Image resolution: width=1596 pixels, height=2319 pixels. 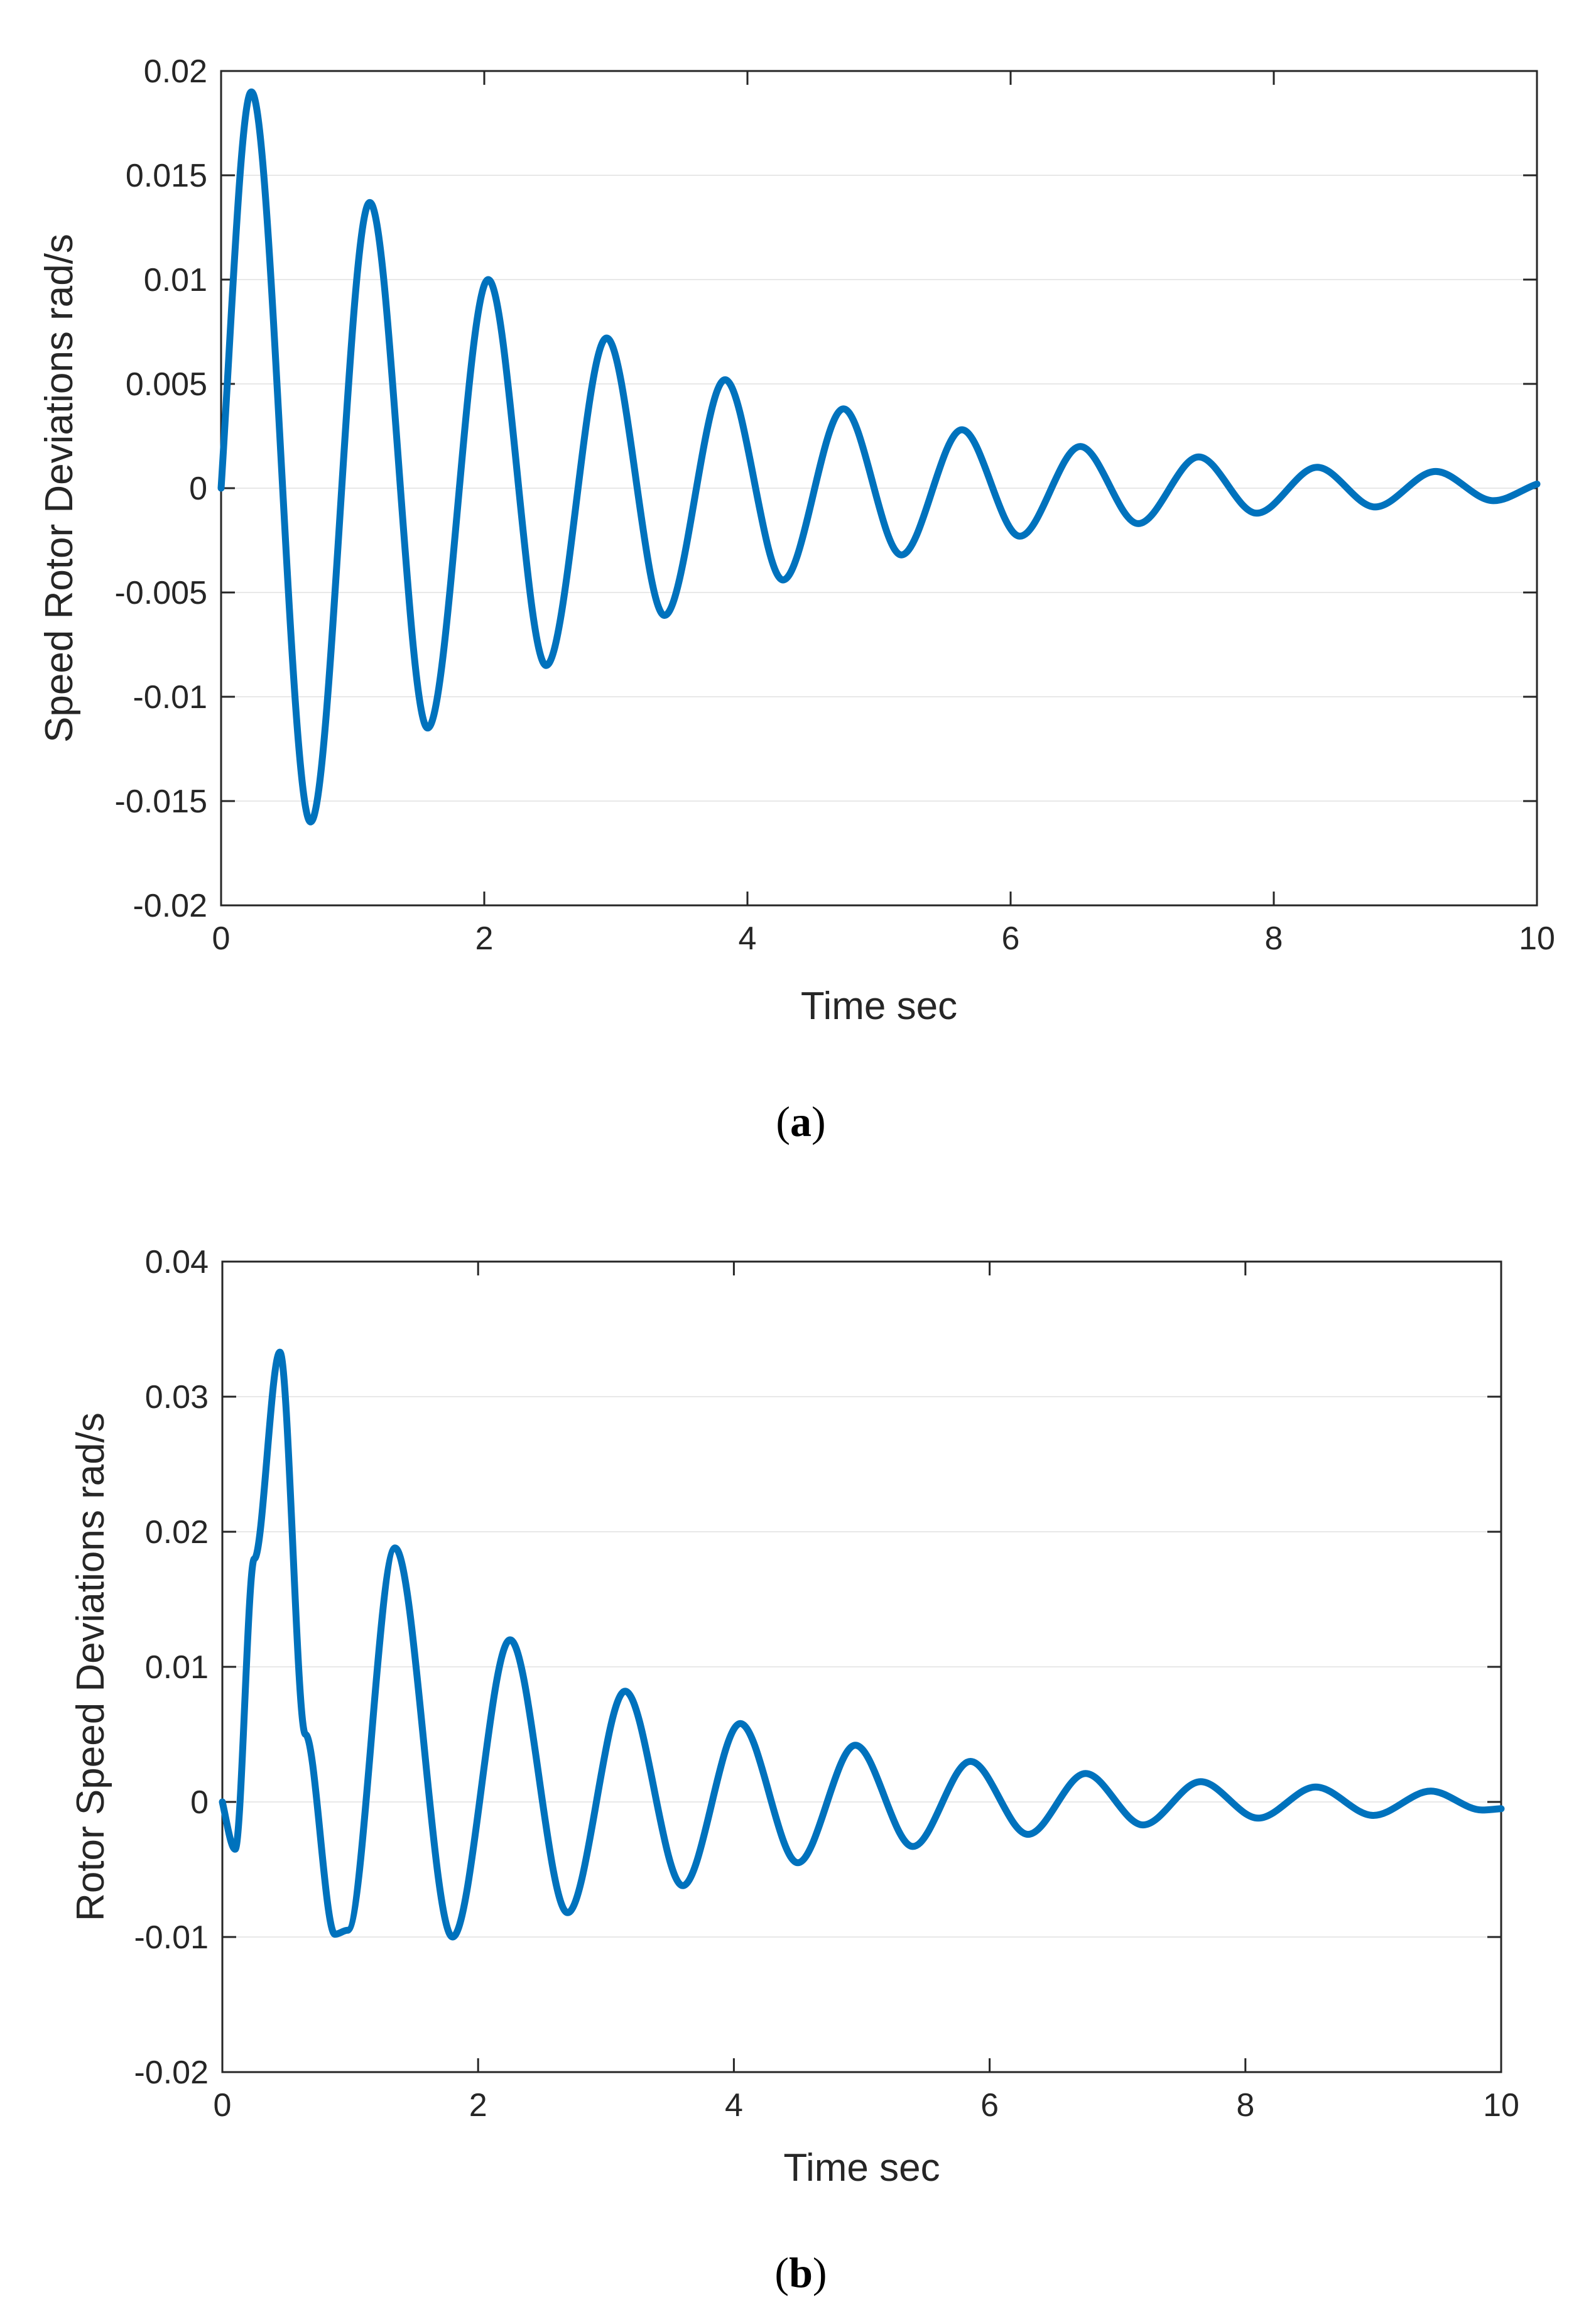 What do you see at coordinates (222, 938) in the screenshot?
I see `chart-a-xtick-label-0: 0` at bounding box center [222, 938].